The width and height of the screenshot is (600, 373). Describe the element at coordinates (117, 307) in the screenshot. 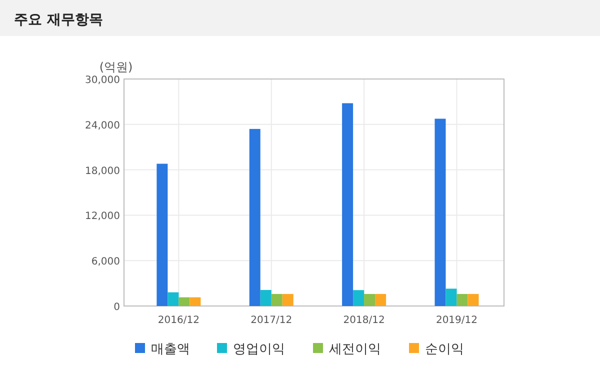

I see `y-tick-label: 0` at that location.